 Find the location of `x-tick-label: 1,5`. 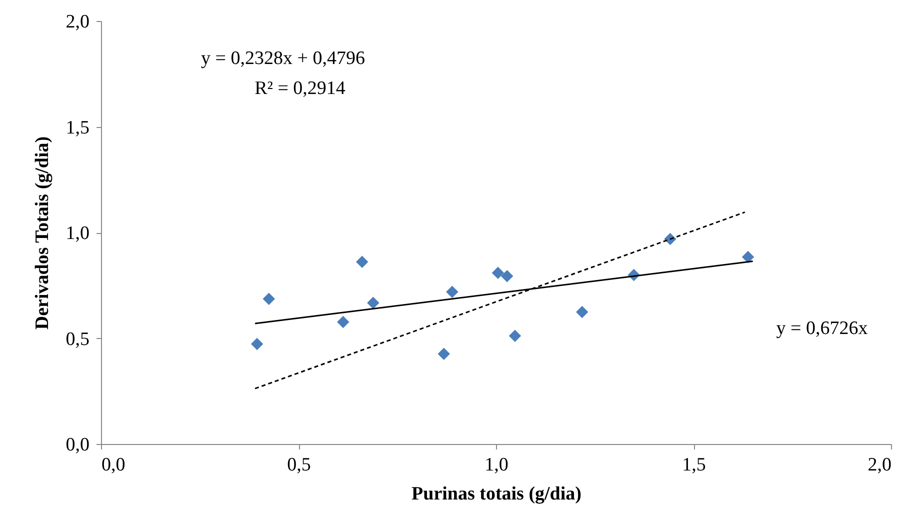

x-tick-label: 1,5 is located at coordinates (694, 465).